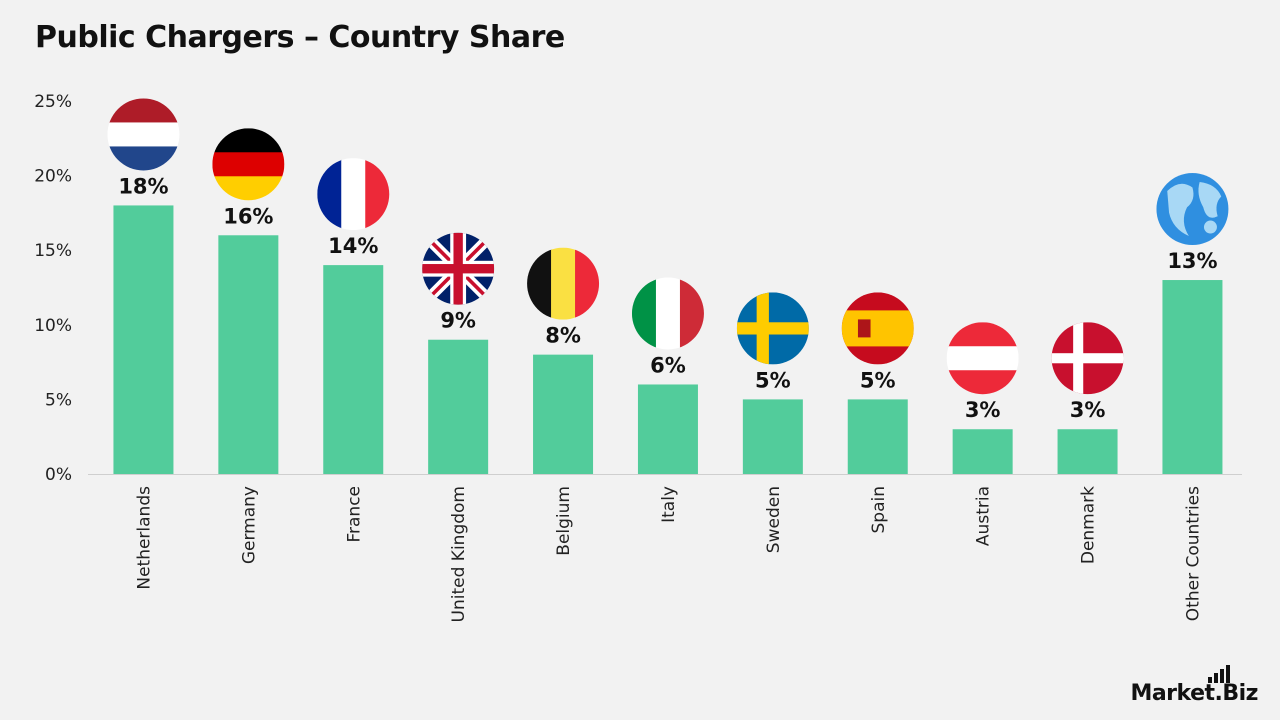  What do you see at coordinates (1172, 693) in the screenshot?
I see `brand-name: Market` at bounding box center [1172, 693].